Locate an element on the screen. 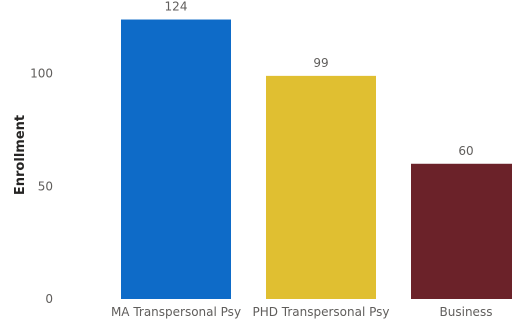  data-label: 124 is located at coordinates (176, 7).